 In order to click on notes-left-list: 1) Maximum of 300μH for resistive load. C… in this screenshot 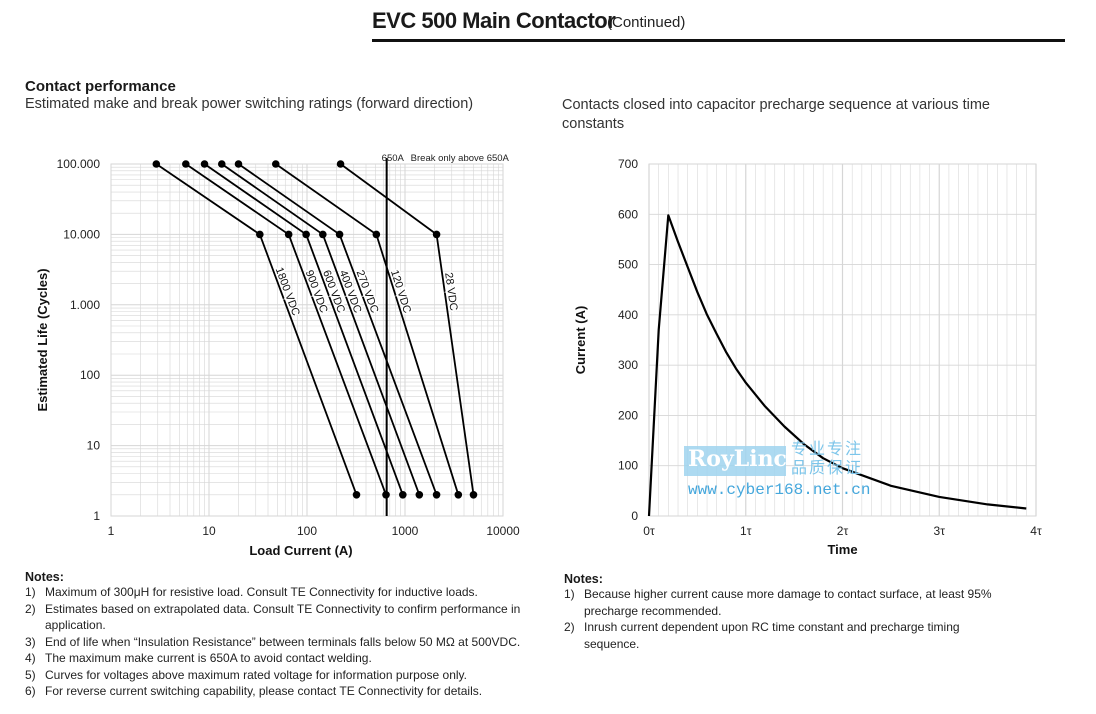, I will do `click(285, 642)`.